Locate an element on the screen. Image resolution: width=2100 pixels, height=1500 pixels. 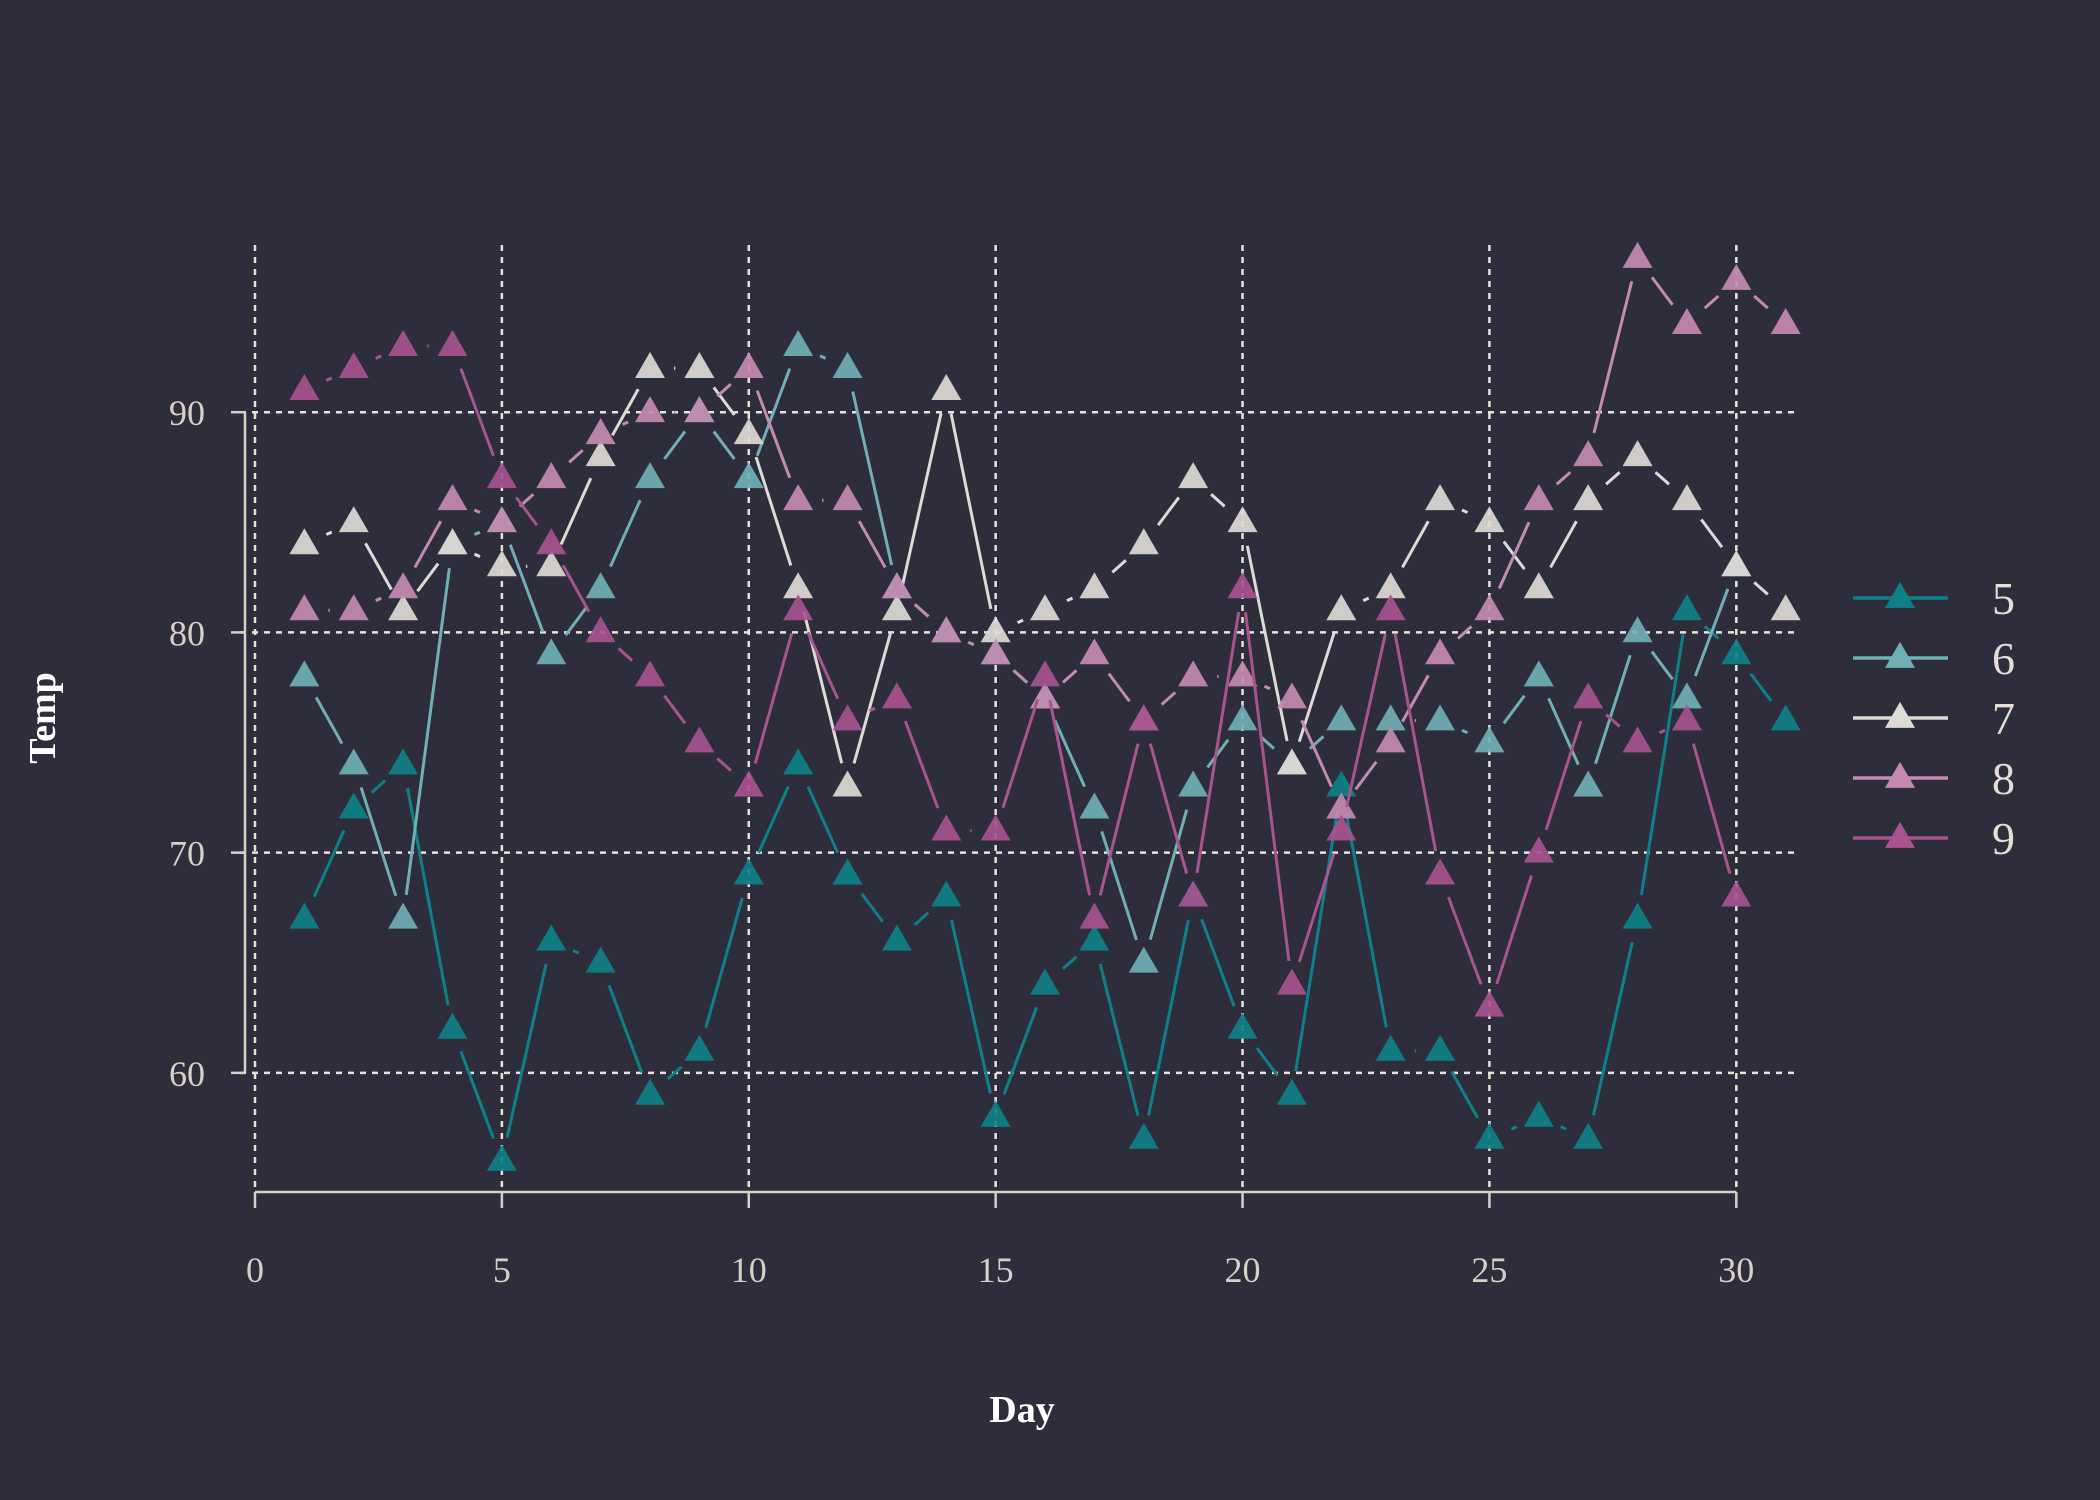
y-tick-label: 70 is located at coordinates (187, 854).